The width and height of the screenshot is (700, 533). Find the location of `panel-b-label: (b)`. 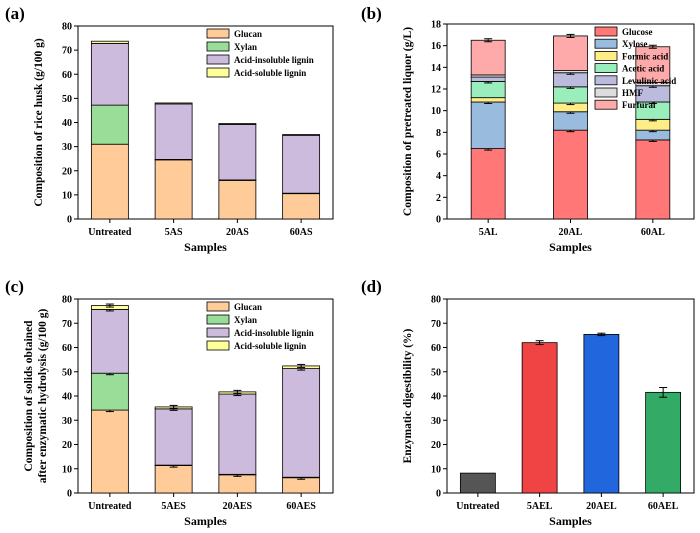

panel-b-label: (b) is located at coordinates (371, 13).